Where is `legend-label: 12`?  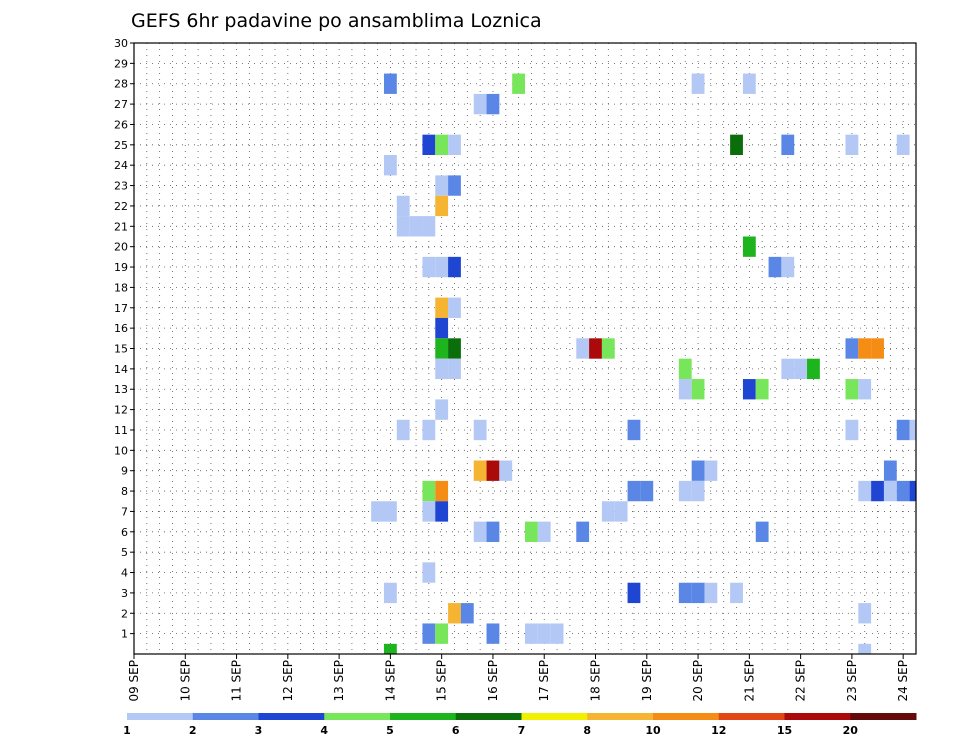
legend-label: 12 is located at coordinates (718, 730).